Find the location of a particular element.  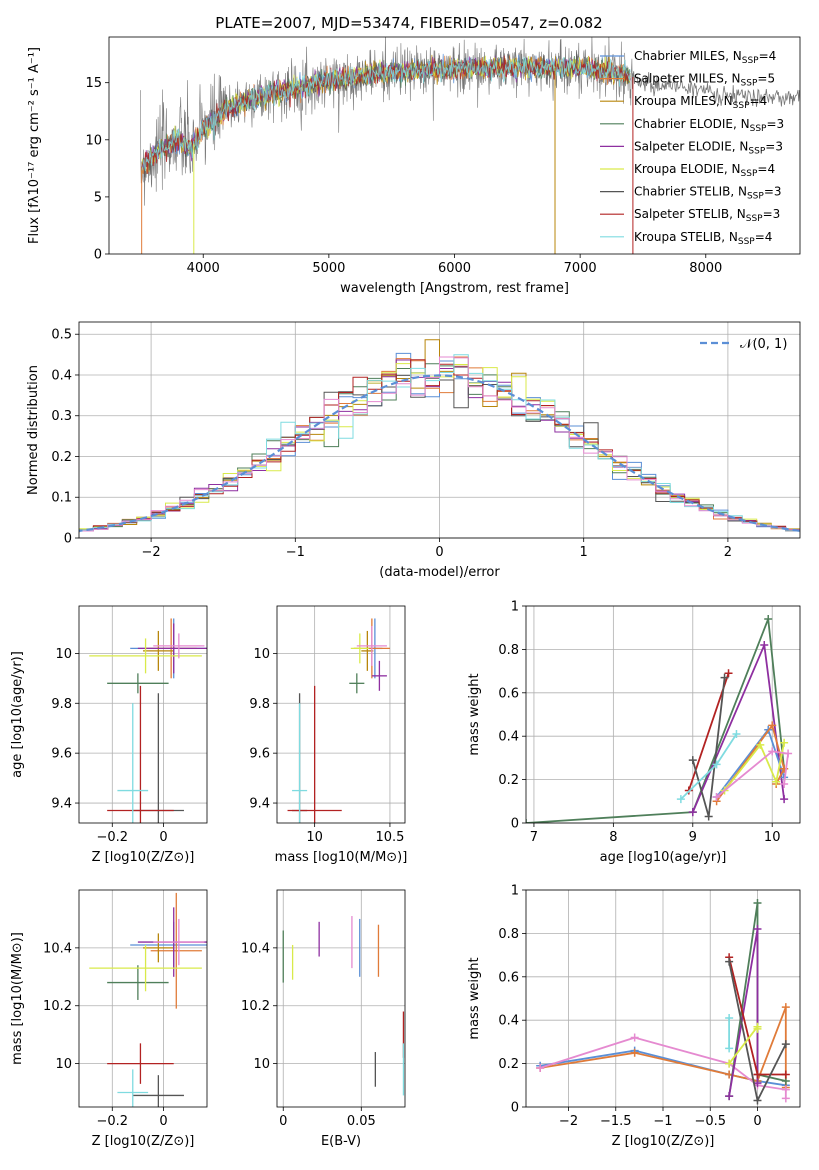

age_vs_mass-panel: 10 10.5 9.4 9.6 9.8 10 mass [log10(M/M⊙)] is located at coordinates (328, 735).